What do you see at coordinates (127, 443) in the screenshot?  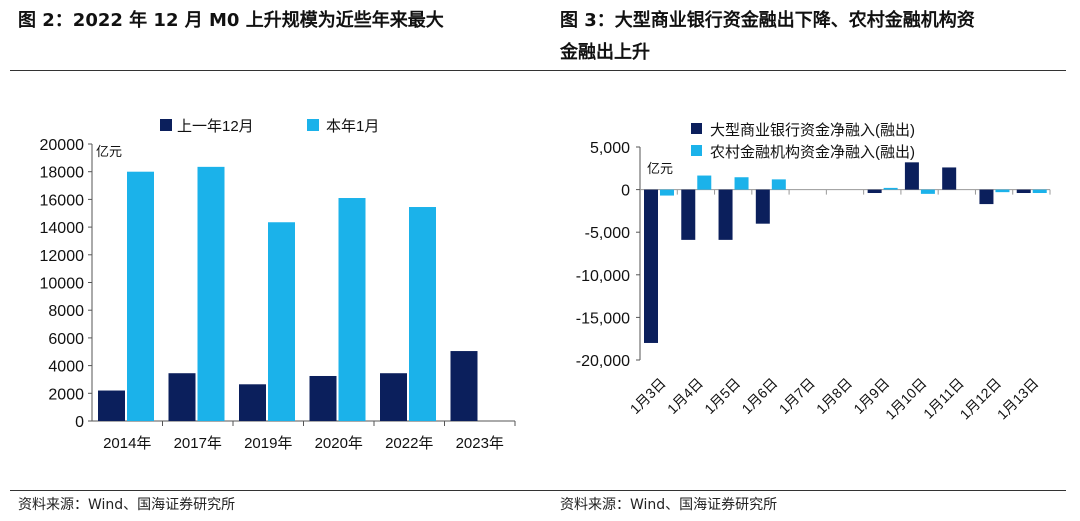 I see `left-x-tick-label: 2014年` at bounding box center [127, 443].